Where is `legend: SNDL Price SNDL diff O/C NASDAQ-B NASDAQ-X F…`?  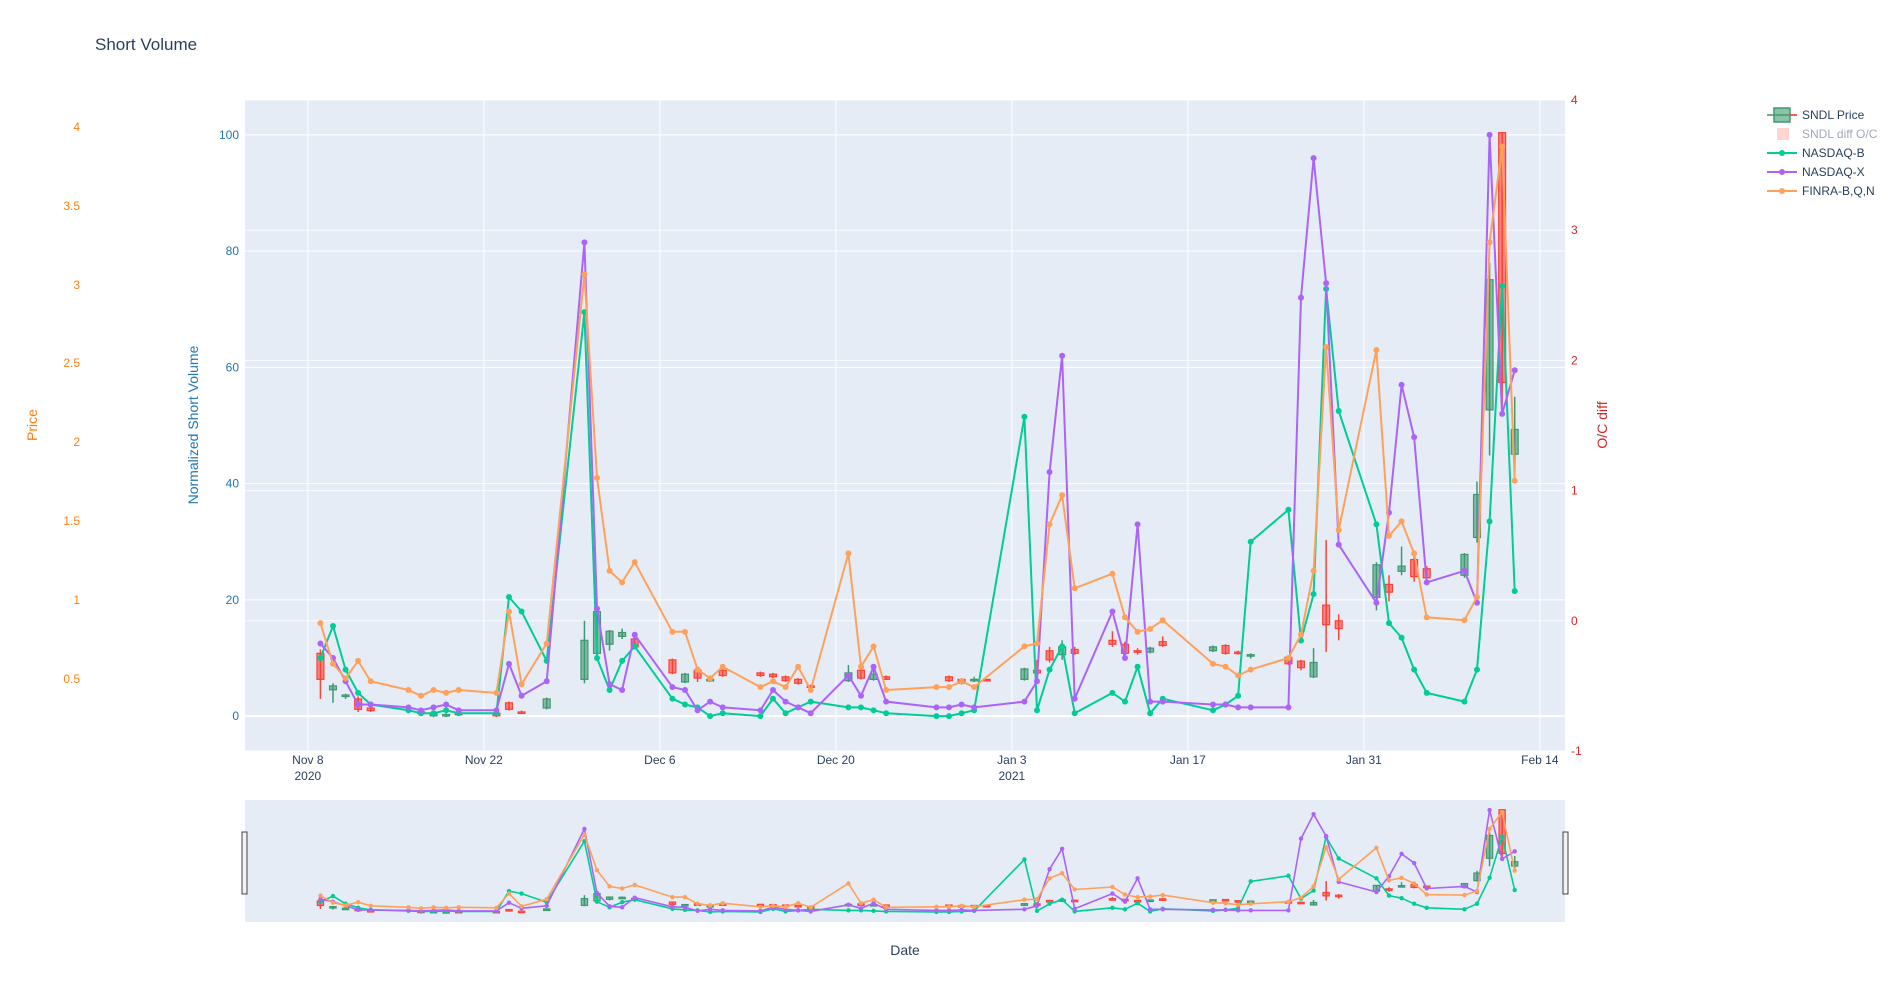
legend: SNDL Price SNDL diff O/C NASDAQ-B NASDAQ-X F… is located at coordinates (1822, 152).